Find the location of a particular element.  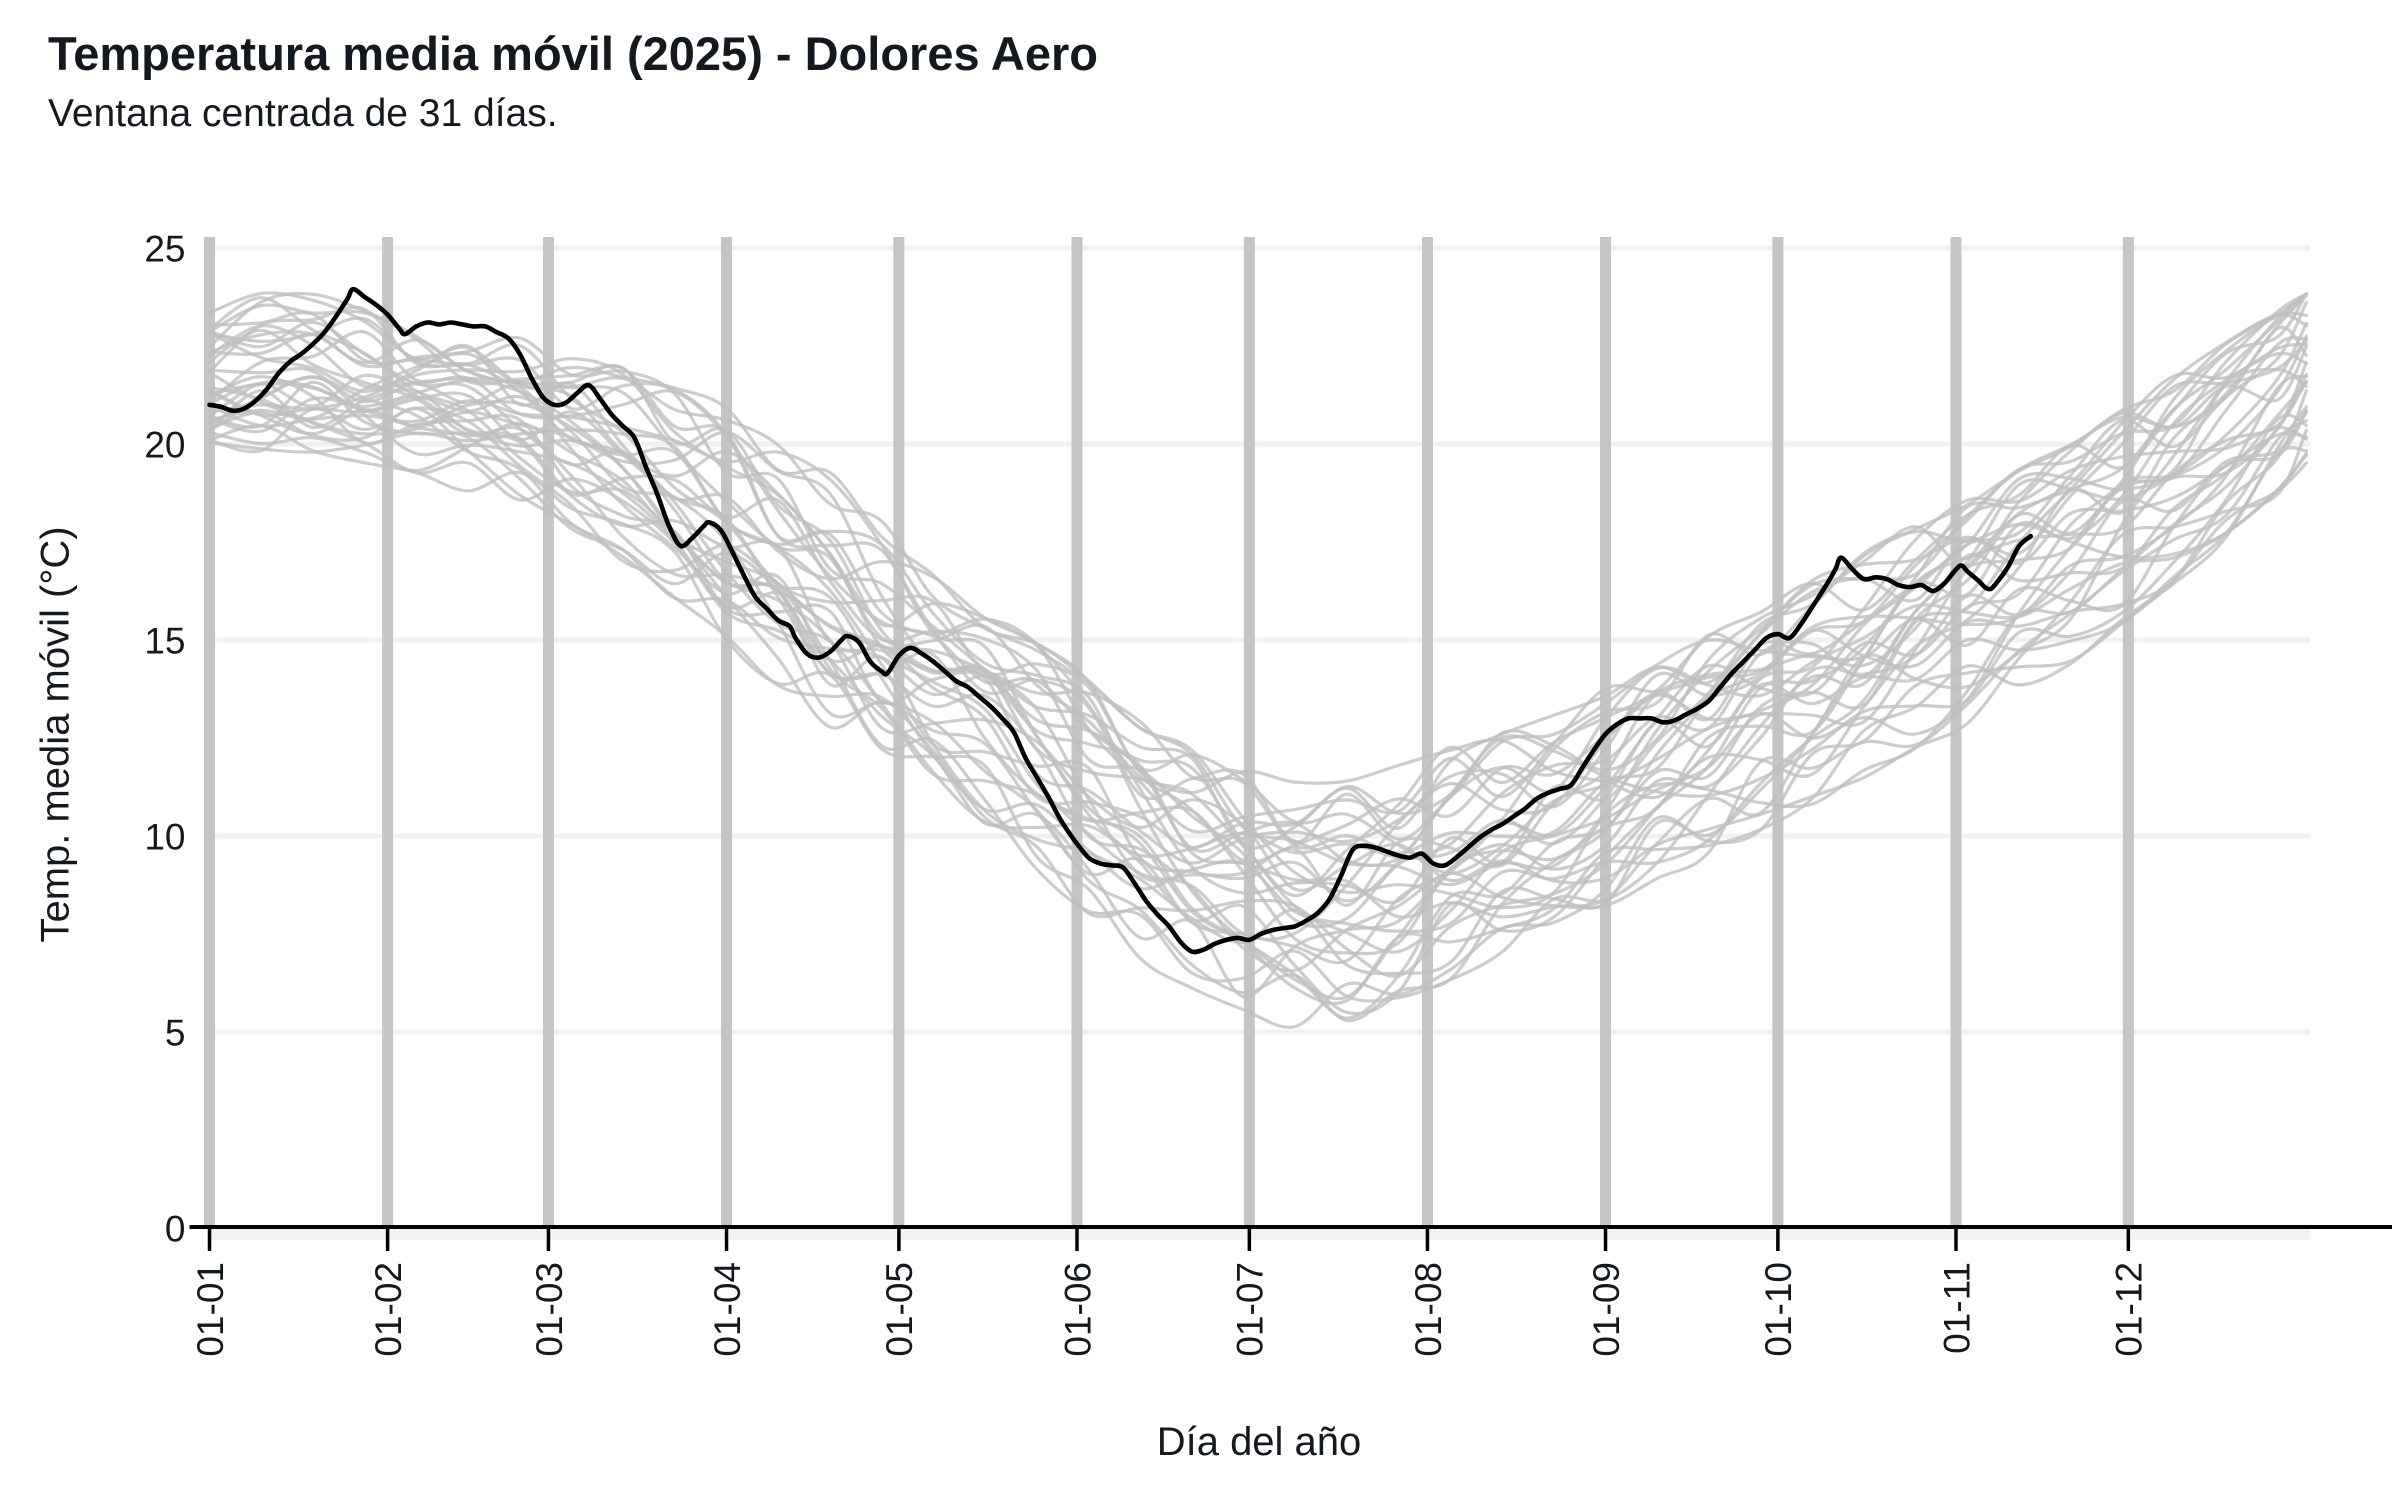

y-tick-label: 25 is located at coordinates (164, 248).